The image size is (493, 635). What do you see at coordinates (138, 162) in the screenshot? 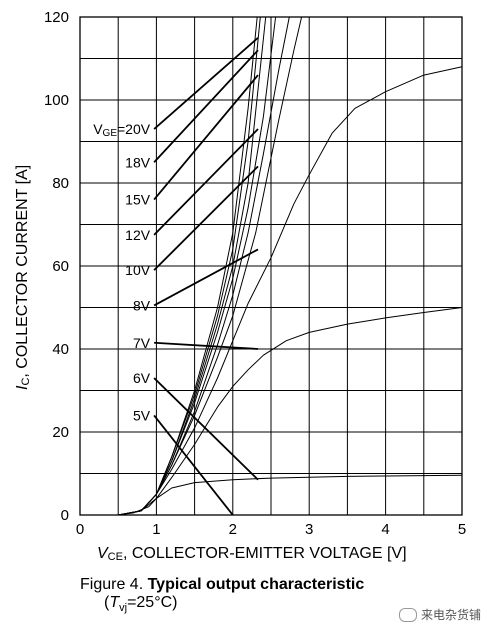
I see `curve-label-18v: 18V` at bounding box center [138, 162].